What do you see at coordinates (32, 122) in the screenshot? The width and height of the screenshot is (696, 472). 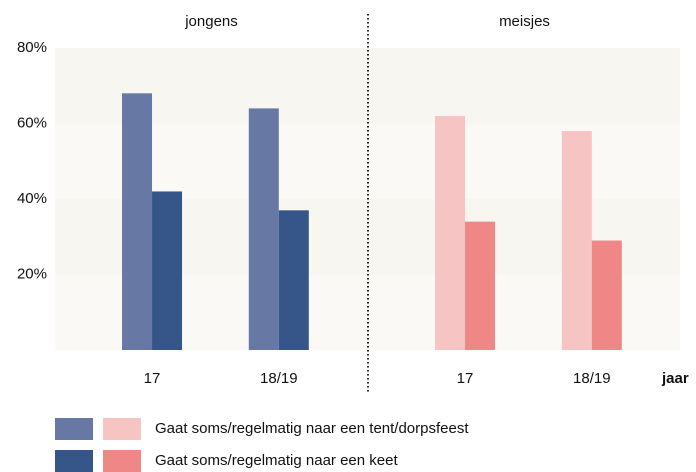 I see `y-tick-label: 60%` at bounding box center [32, 122].